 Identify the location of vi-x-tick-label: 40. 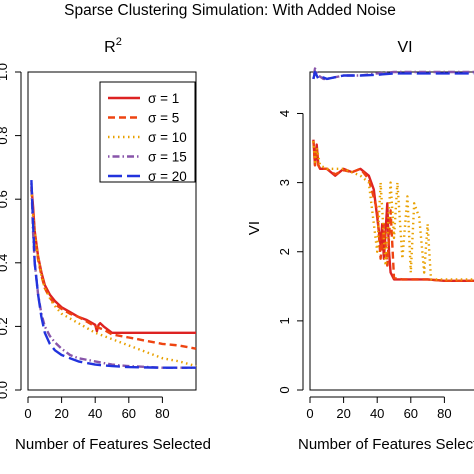
(377, 413).